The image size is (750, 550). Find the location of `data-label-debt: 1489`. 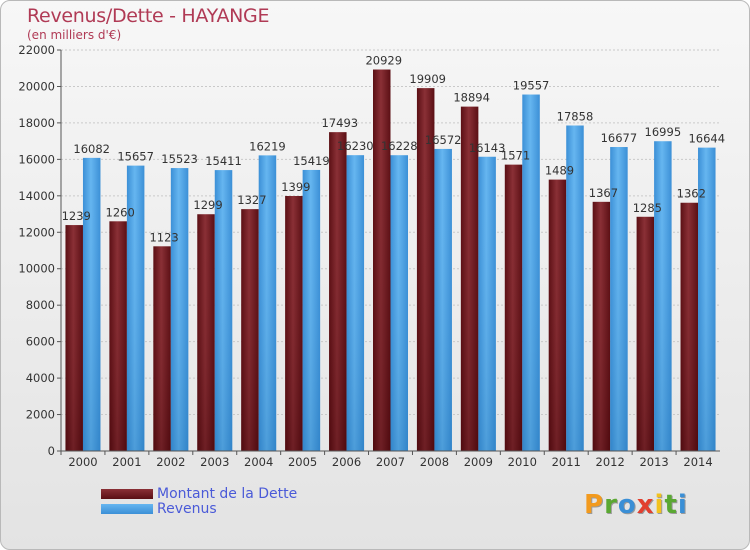

data-label-debt: 1489 is located at coordinates (559, 171).